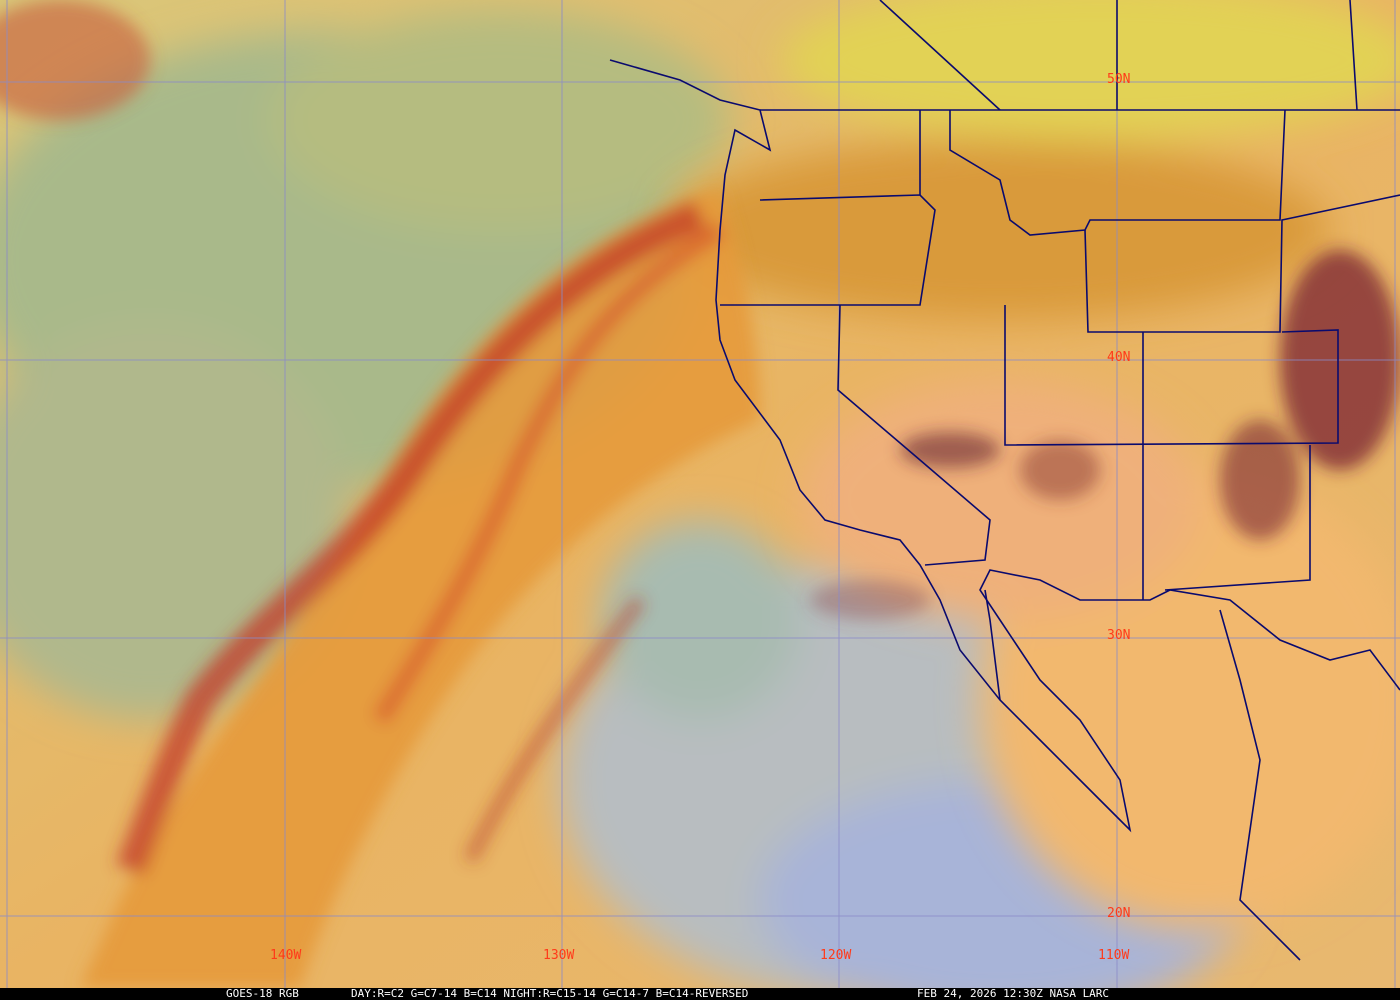 This screenshot has height=1000, width=1400. What do you see at coordinates (1119, 635) in the screenshot?
I see `lat-label-30n: 30N` at bounding box center [1119, 635].